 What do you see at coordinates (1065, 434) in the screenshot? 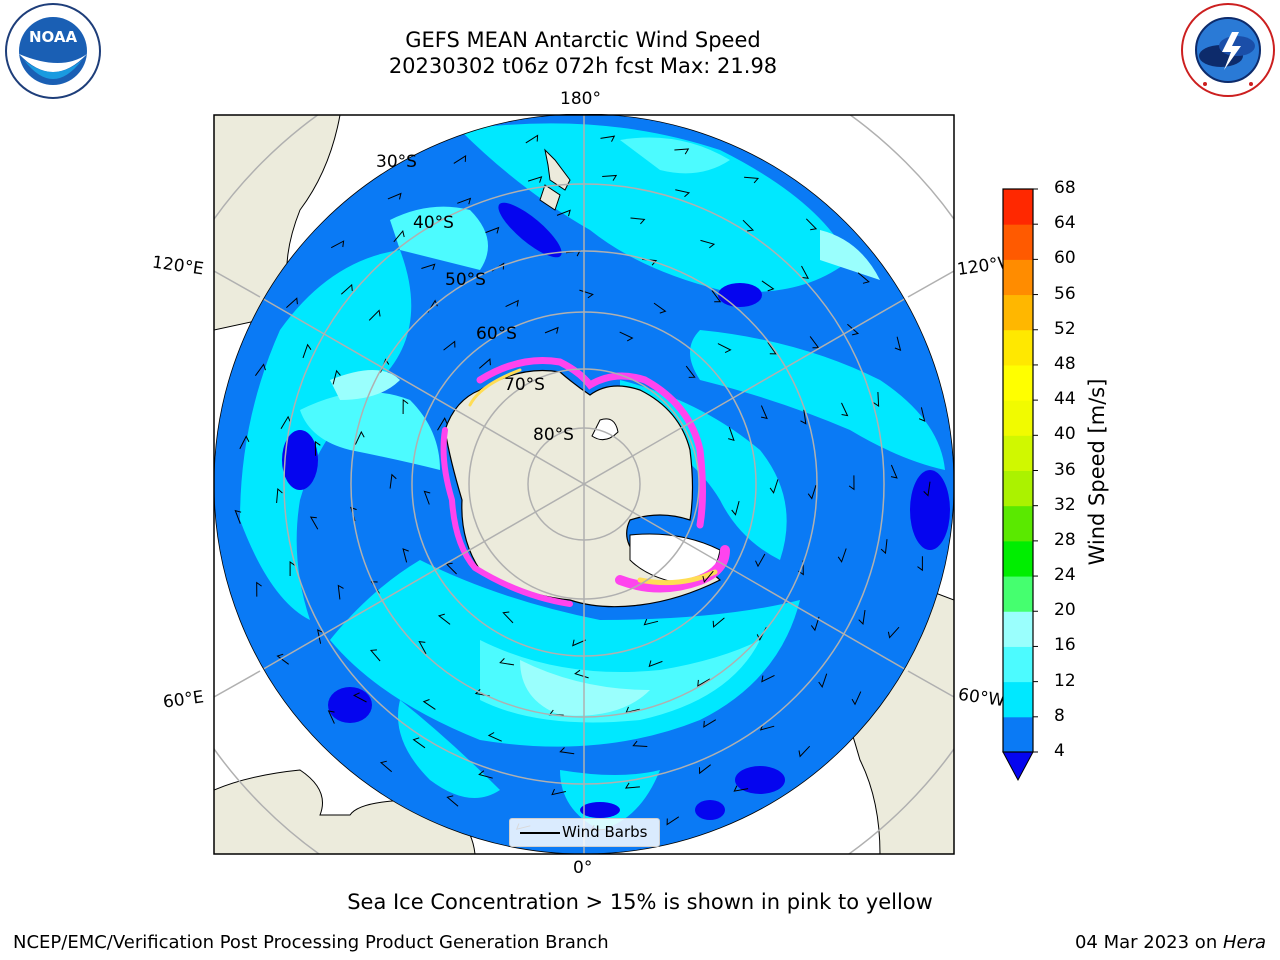
I see `colorbar-tick-label: 40` at bounding box center [1065, 434].